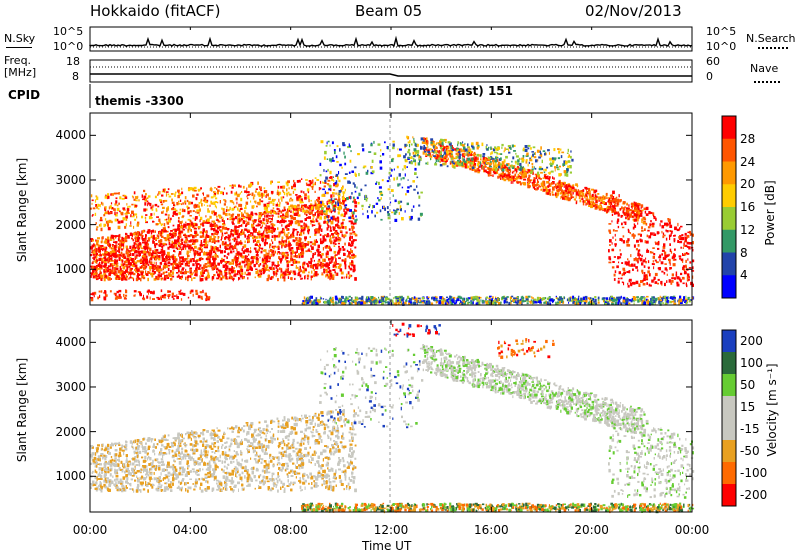  What do you see at coordinates (721, 31) in the screenshot?
I see `noise-tick-top-right: 10^5` at bounding box center [721, 31].